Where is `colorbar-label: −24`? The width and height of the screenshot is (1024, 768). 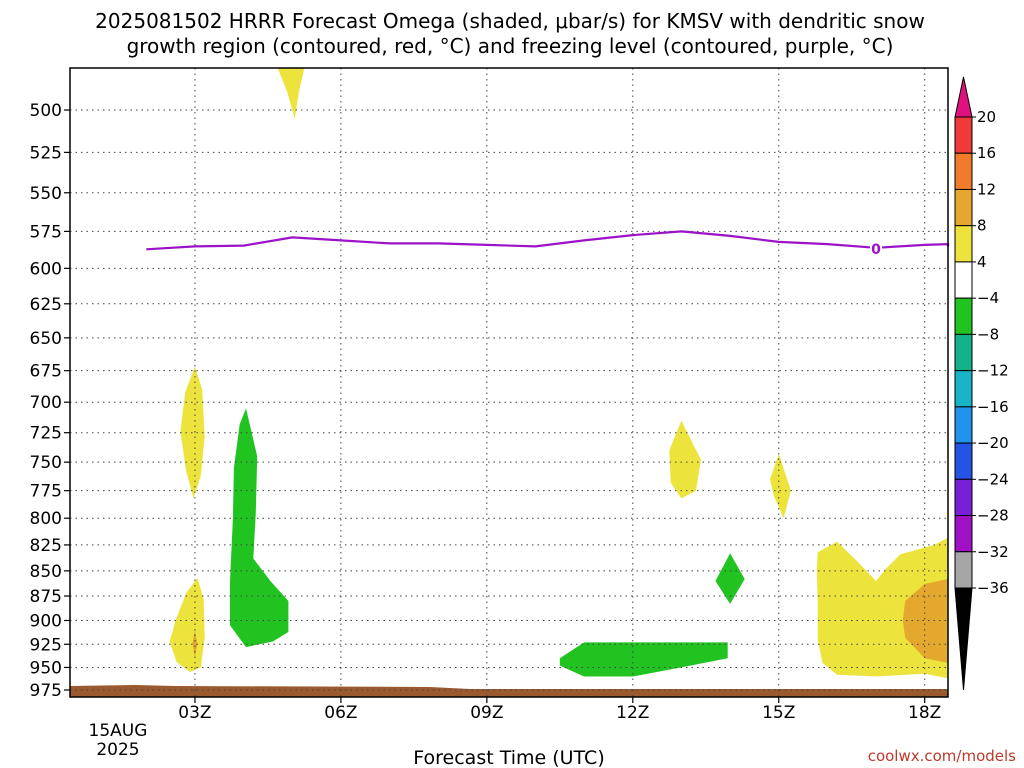 colorbar-label: −24 is located at coordinates (993, 479).